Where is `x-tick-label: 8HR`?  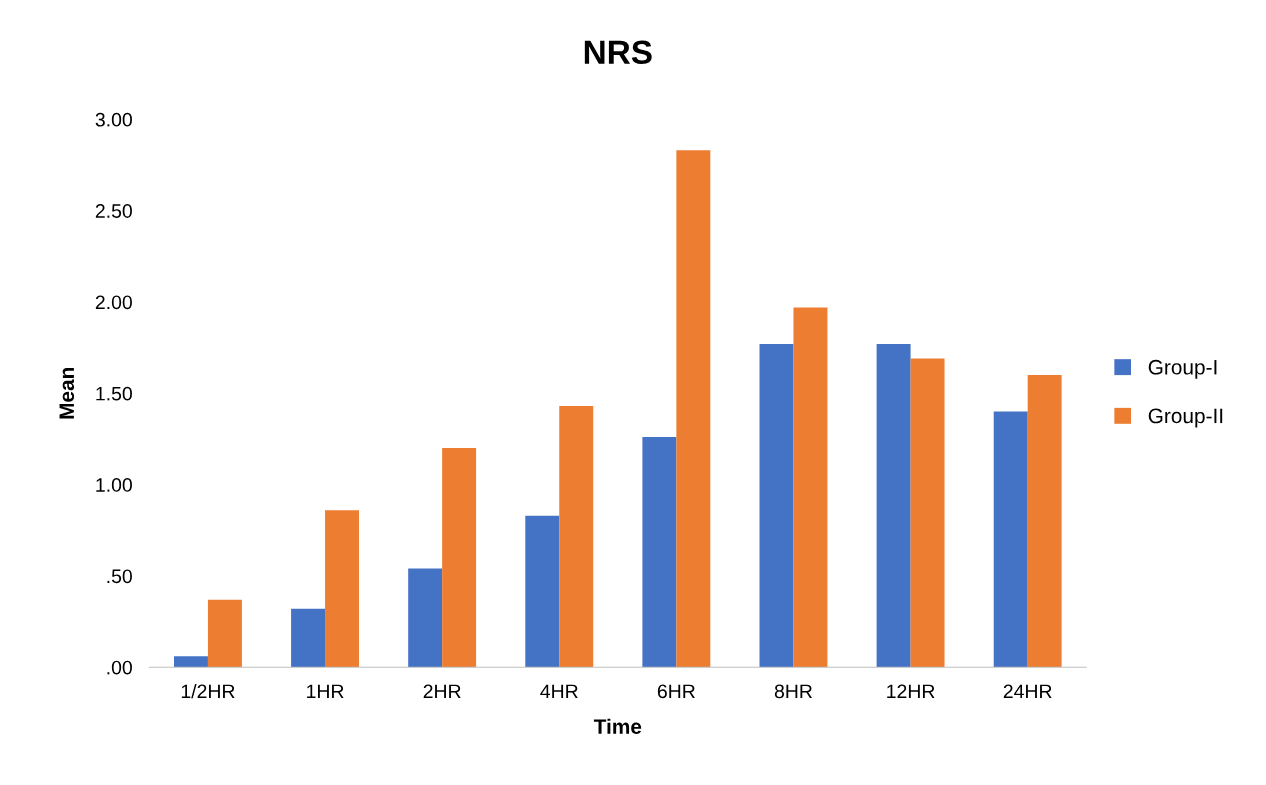
x-tick-label: 8HR is located at coordinates (793, 691).